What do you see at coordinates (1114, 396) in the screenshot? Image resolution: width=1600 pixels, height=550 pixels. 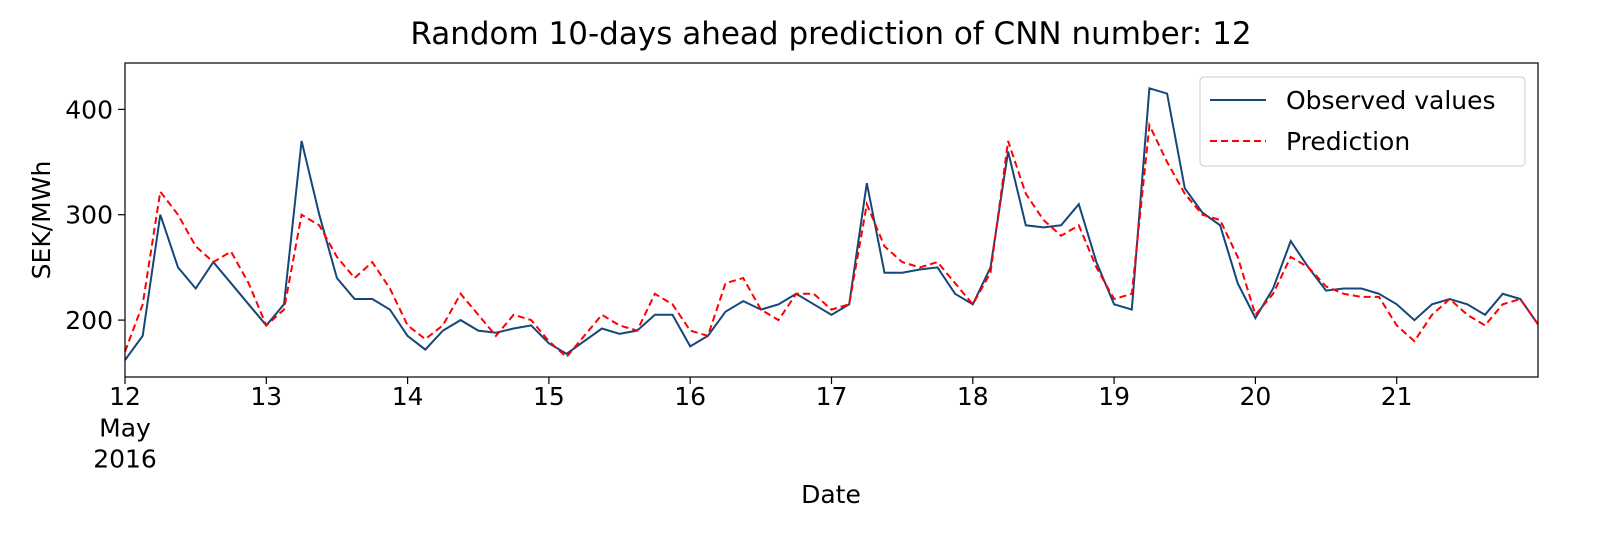 I see `x-tick-label: 19` at bounding box center [1114, 396].